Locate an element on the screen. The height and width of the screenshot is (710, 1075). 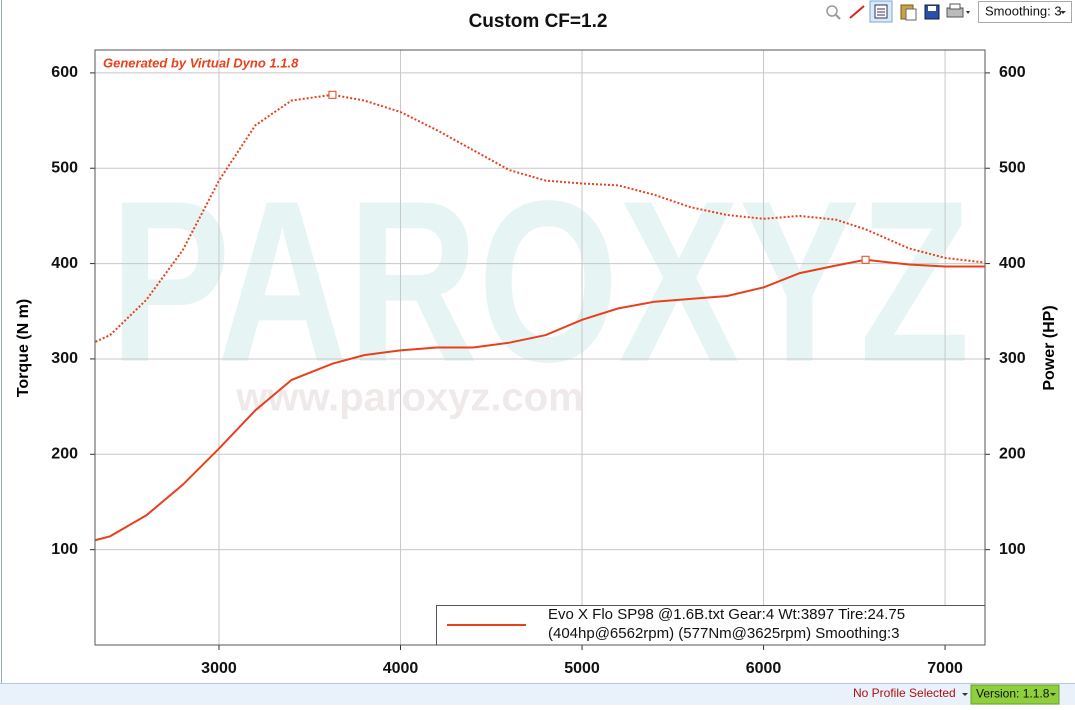
y2-tick-label: 400 is located at coordinates (1012, 263).